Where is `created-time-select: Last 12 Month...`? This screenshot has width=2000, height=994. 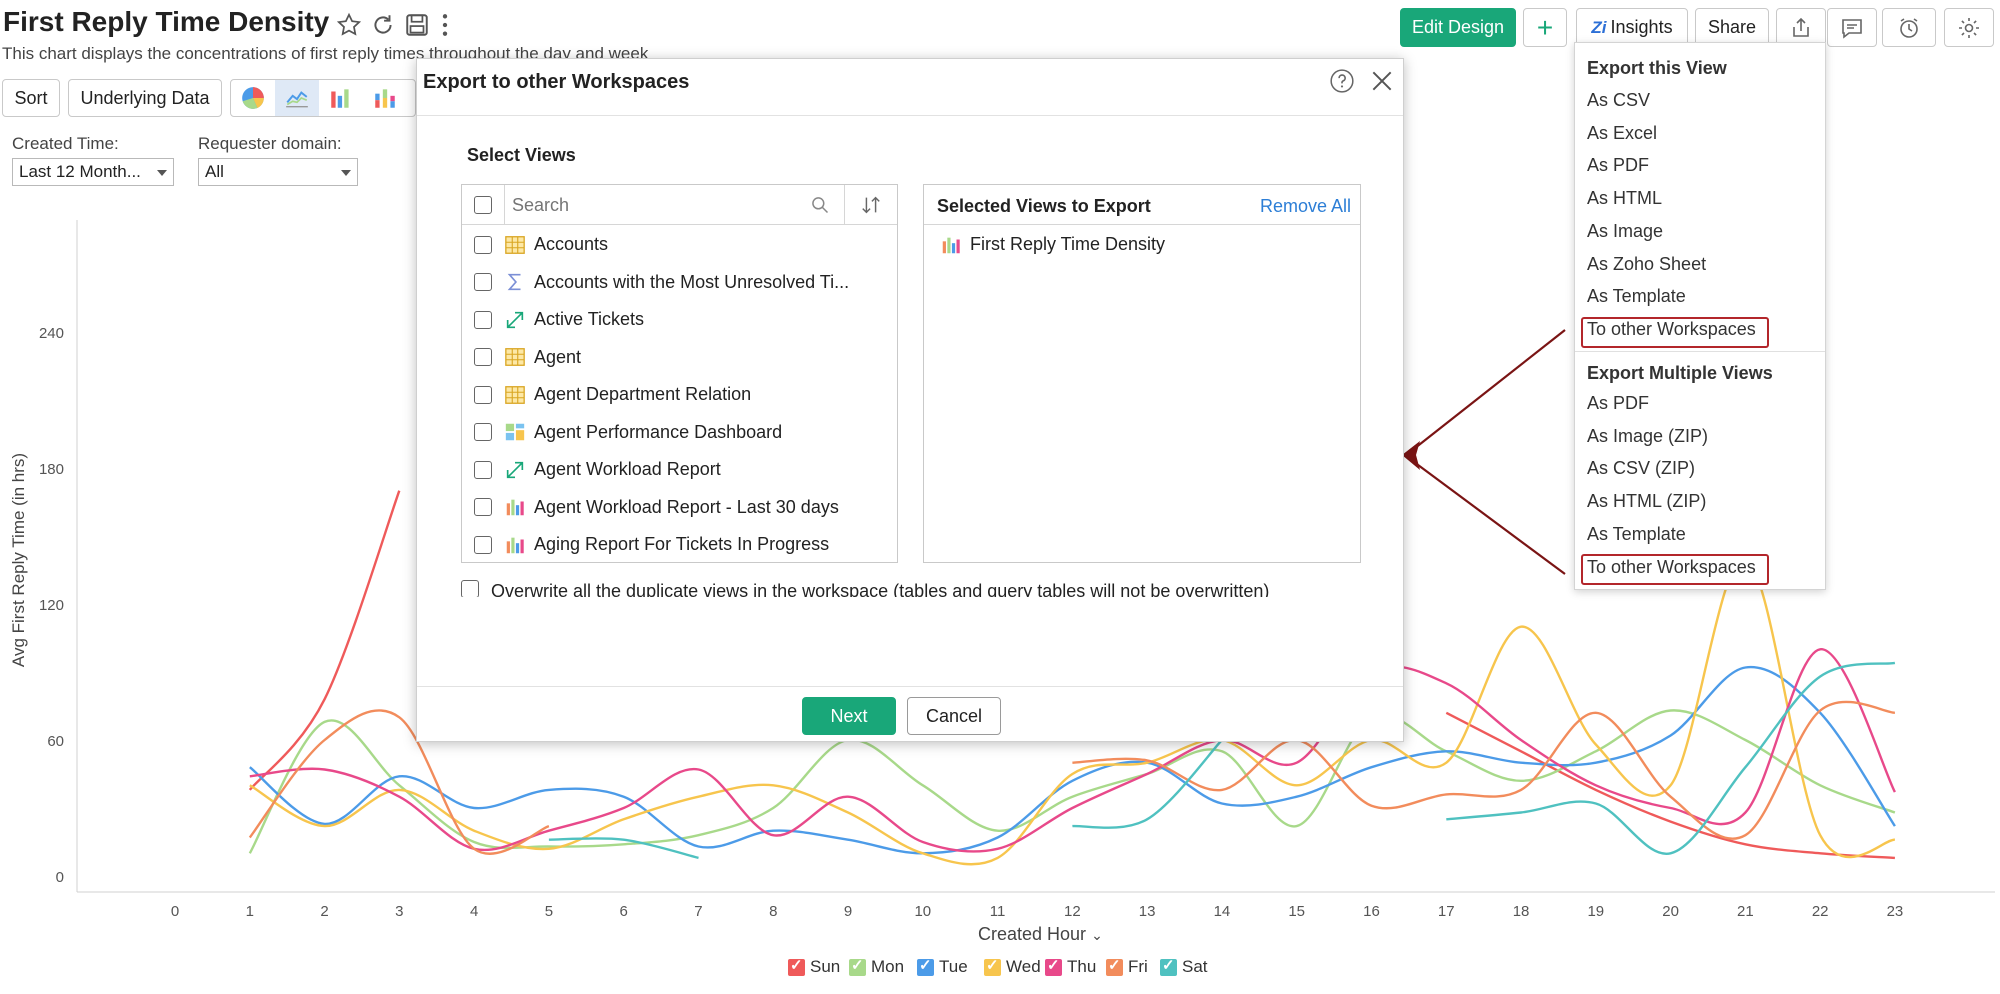 created-time-select: Last 12 Month... is located at coordinates (93, 172).